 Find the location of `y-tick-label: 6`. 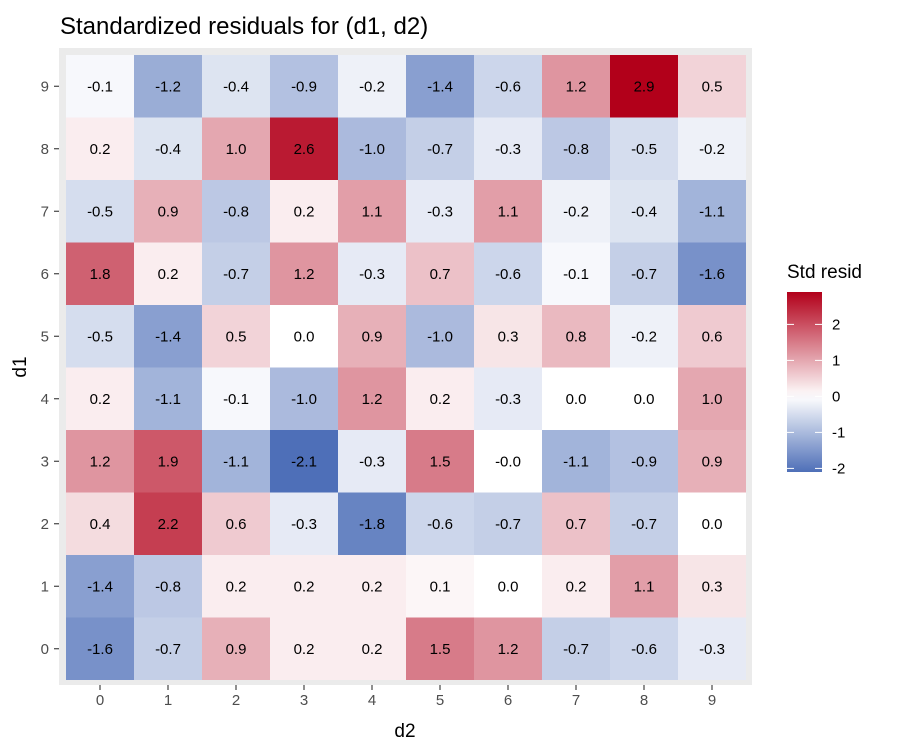

y-tick-label: 6 is located at coordinates (45, 274).